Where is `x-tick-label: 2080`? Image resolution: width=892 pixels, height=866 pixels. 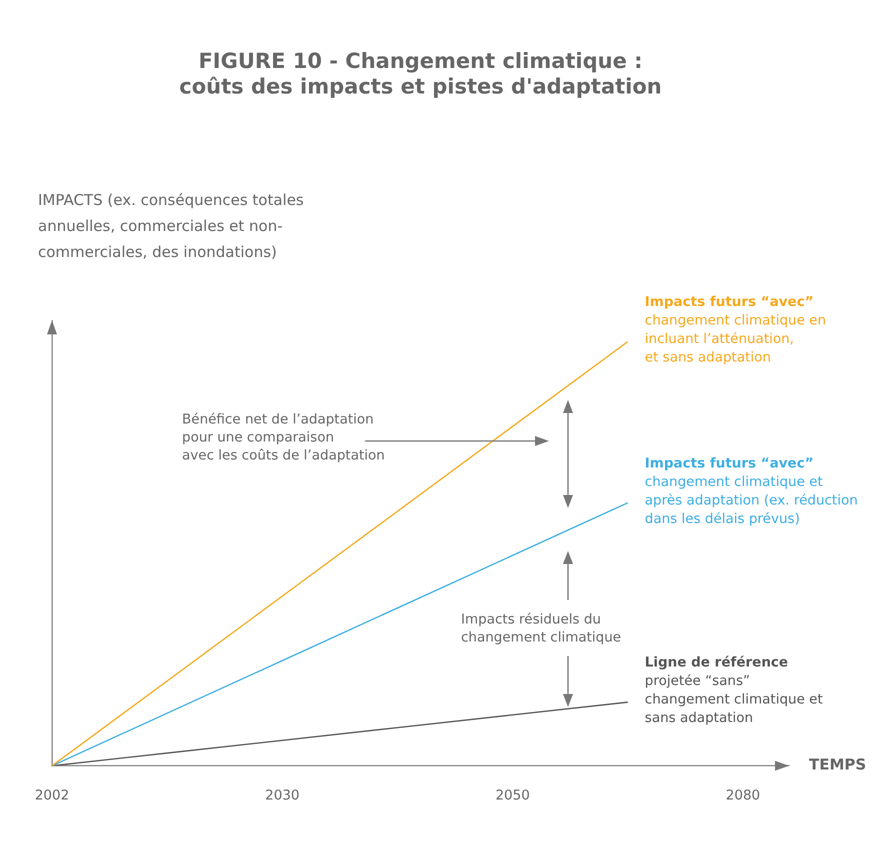 x-tick-label: 2080 is located at coordinates (743, 795).